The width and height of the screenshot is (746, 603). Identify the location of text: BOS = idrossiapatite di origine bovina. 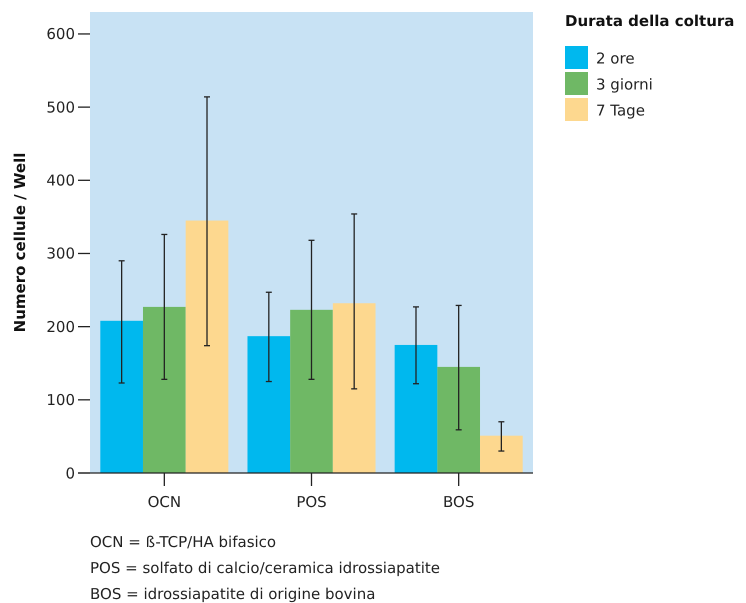
(233, 594).